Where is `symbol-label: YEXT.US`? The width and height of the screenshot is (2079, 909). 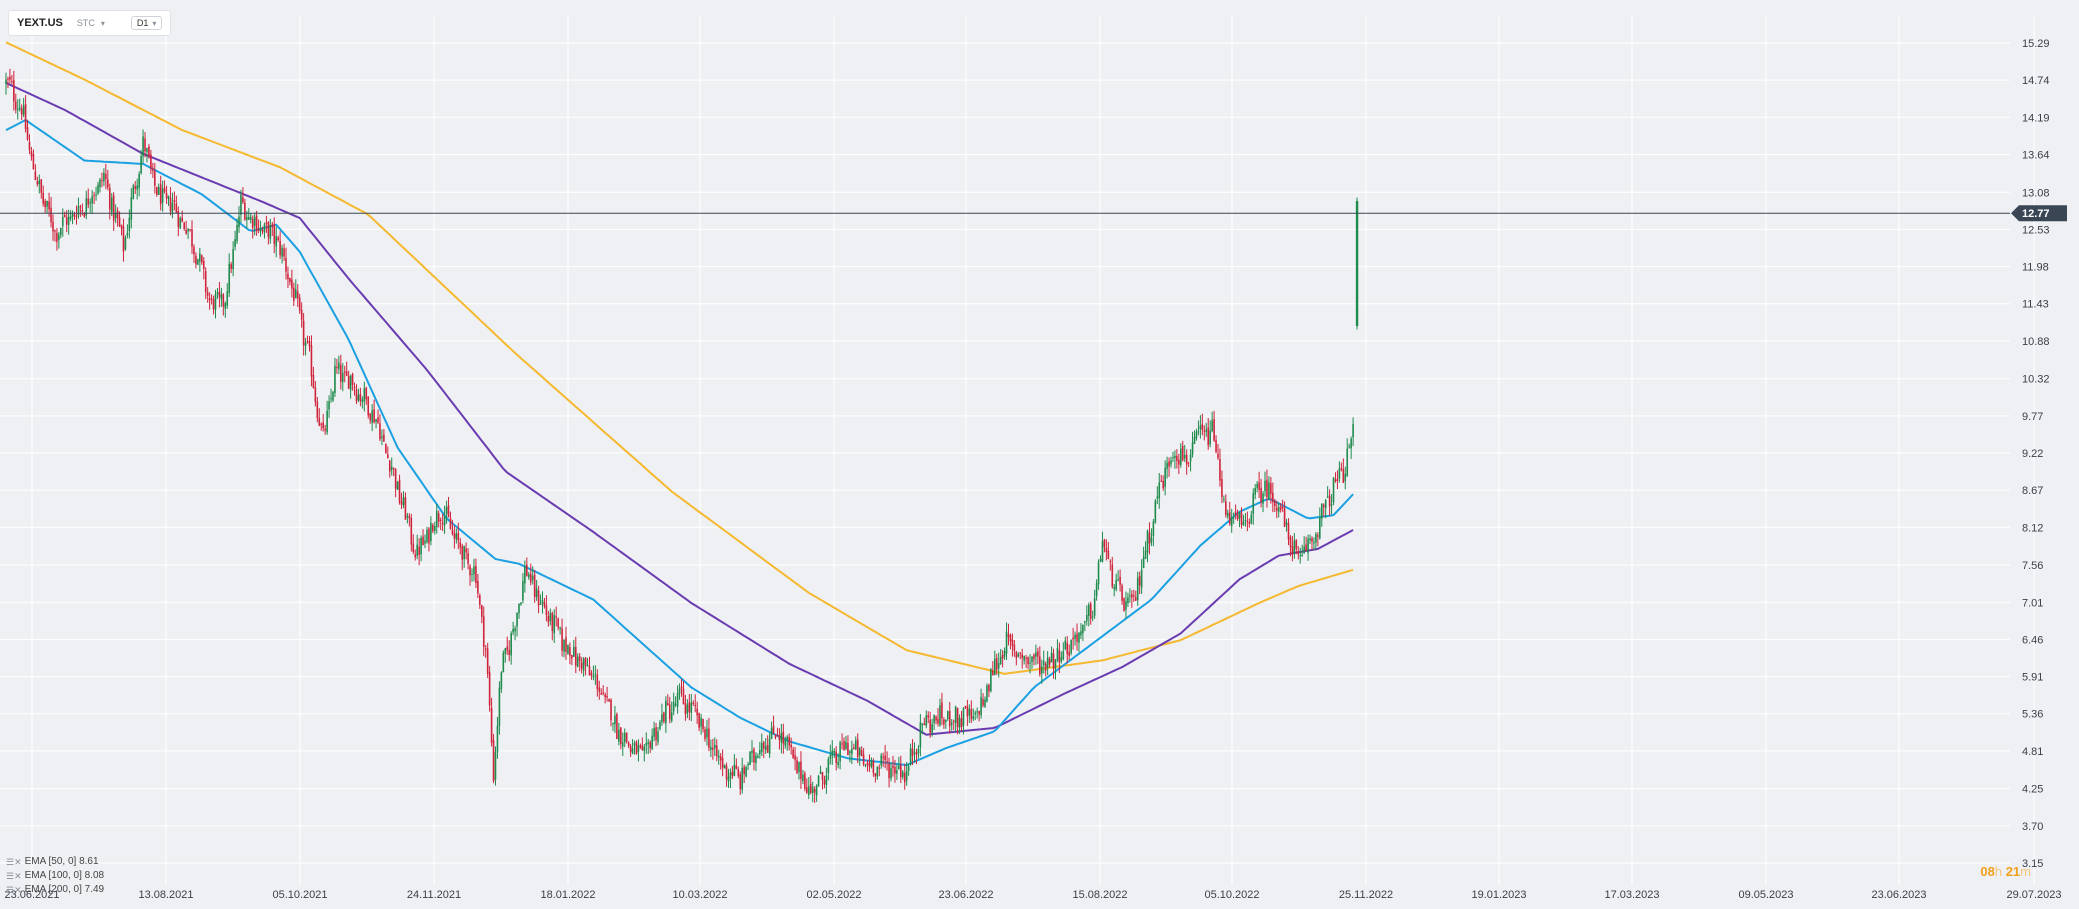
symbol-label: YEXT.US is located at coordinates (40, 23).